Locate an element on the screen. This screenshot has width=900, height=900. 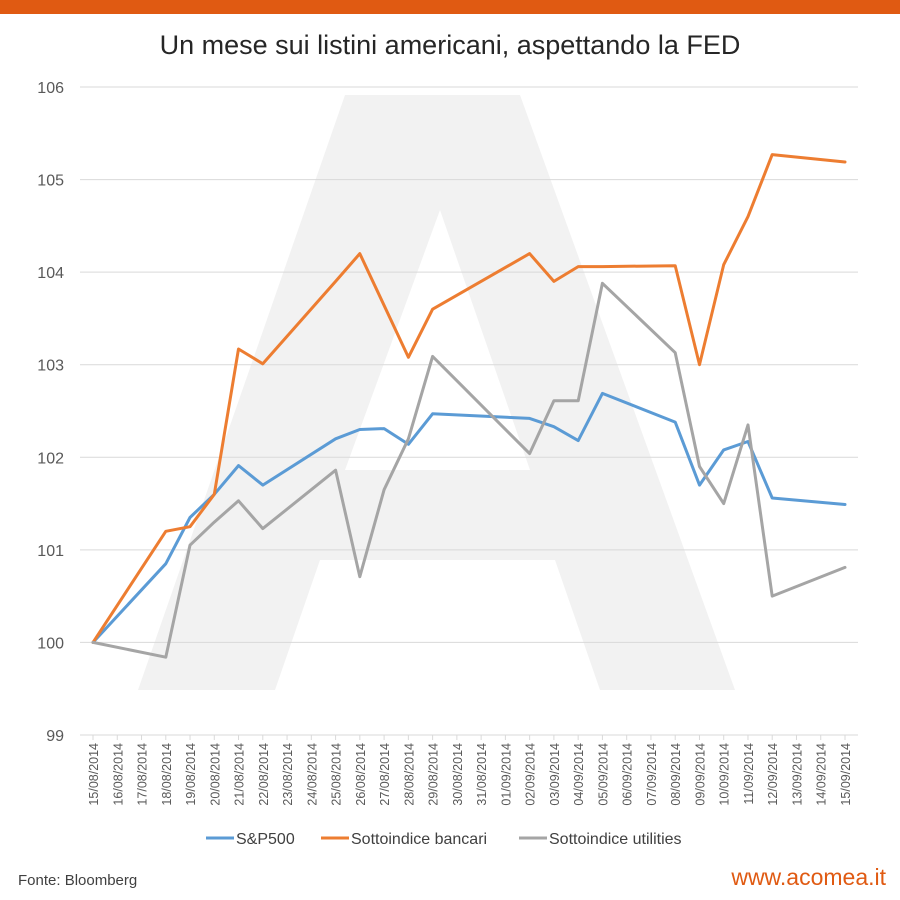
x-tick-label: 06/09/2014 is located at coordinates (628, 774).